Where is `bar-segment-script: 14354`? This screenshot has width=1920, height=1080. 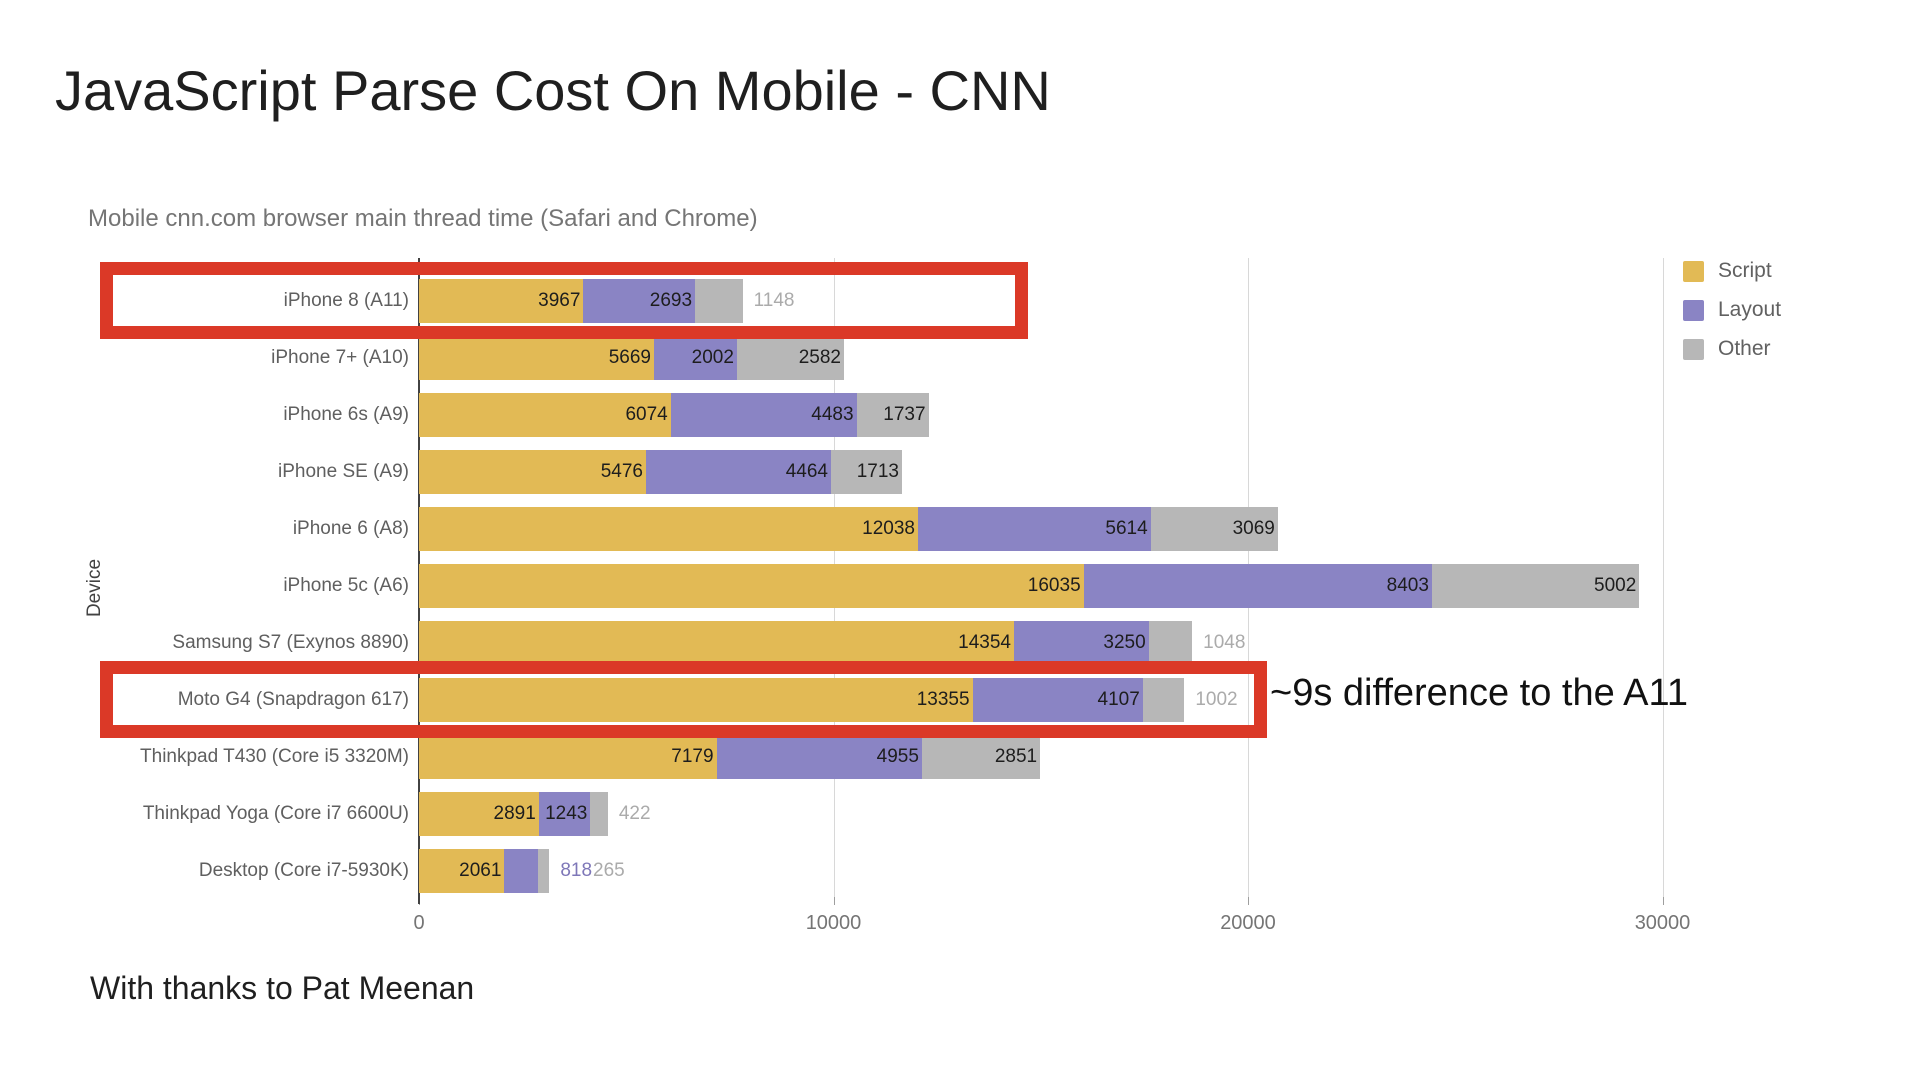 bar-segment-script: 14354 is located at coordinates (716, 642).